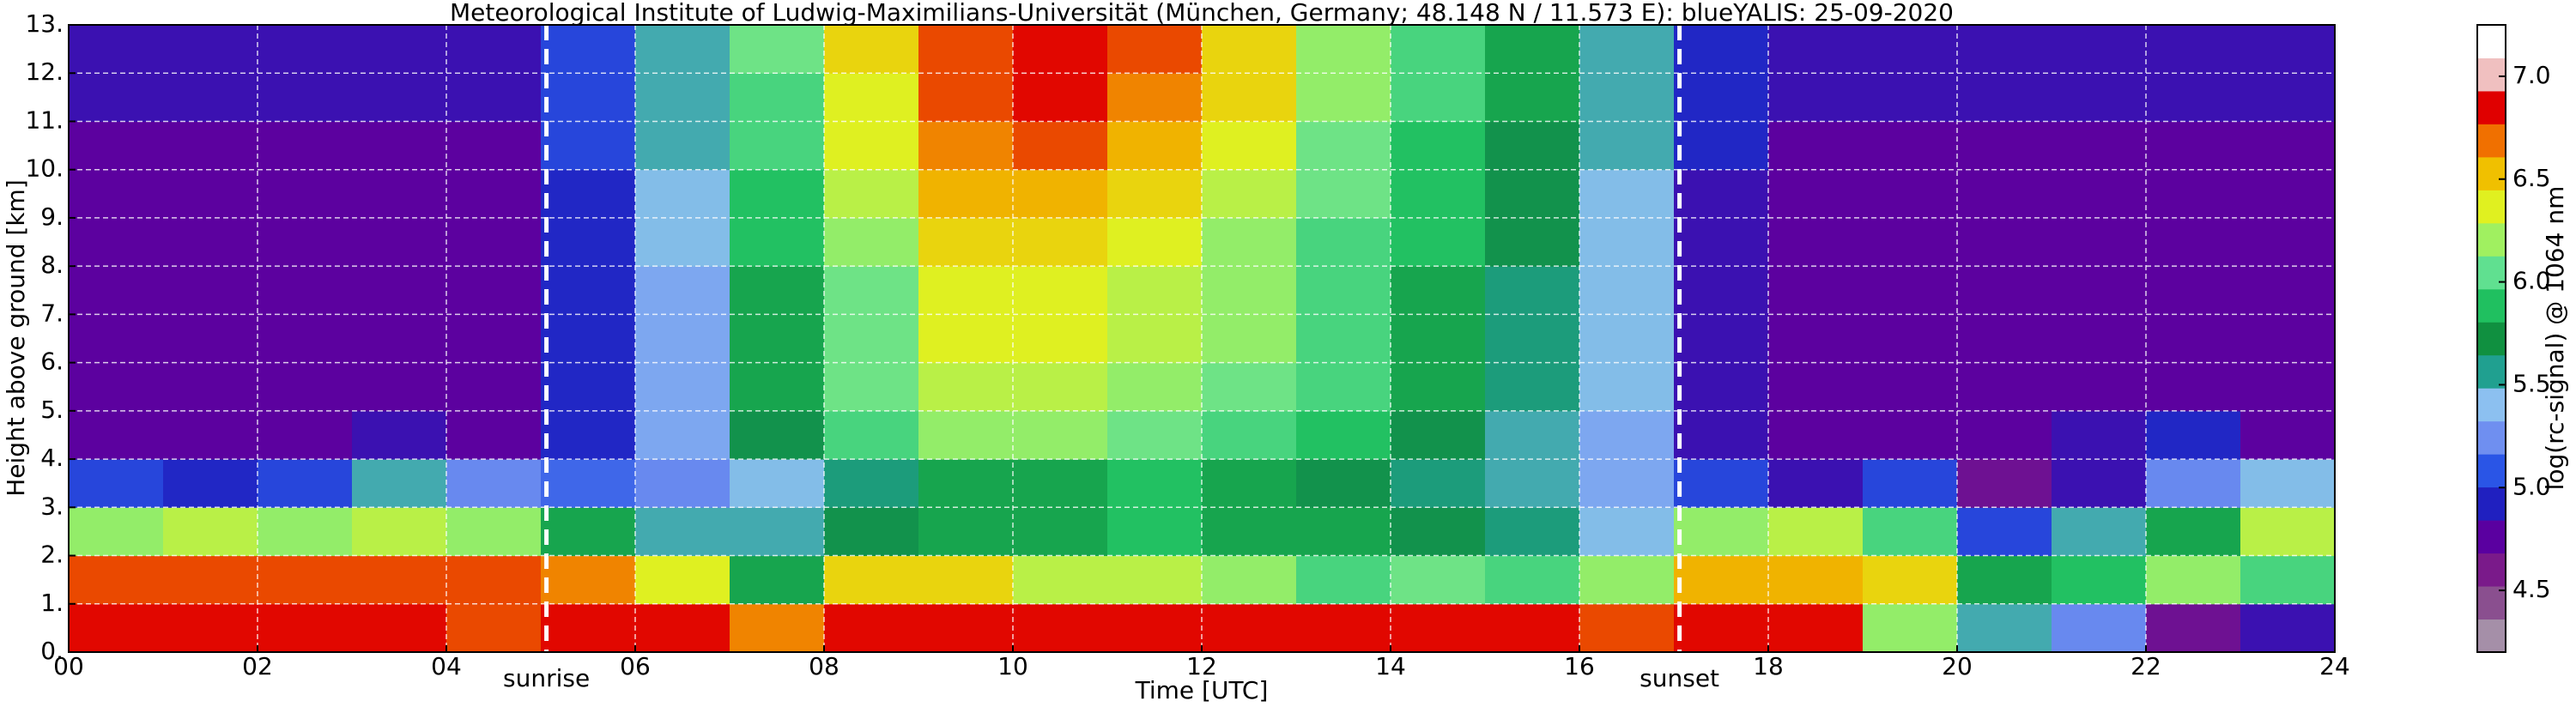  Describe the element at coordinates (2146, 666) in the screenshot. I see `x-tick-label: 22` at that location.